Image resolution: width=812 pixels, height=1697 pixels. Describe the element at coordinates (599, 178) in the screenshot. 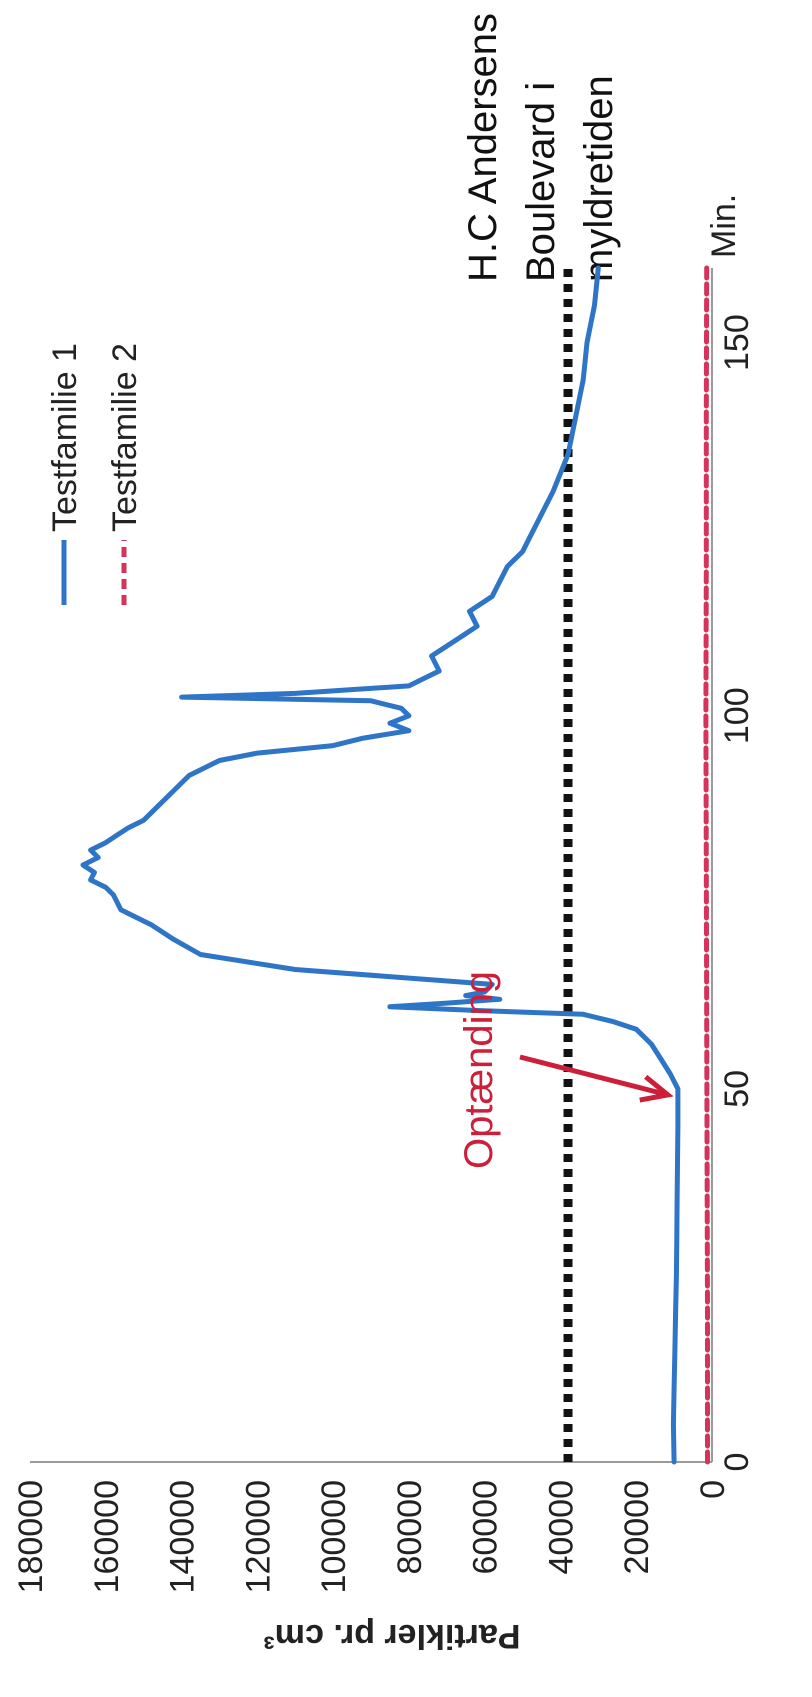

I see `reference-line-label: myldretiden` at that location.